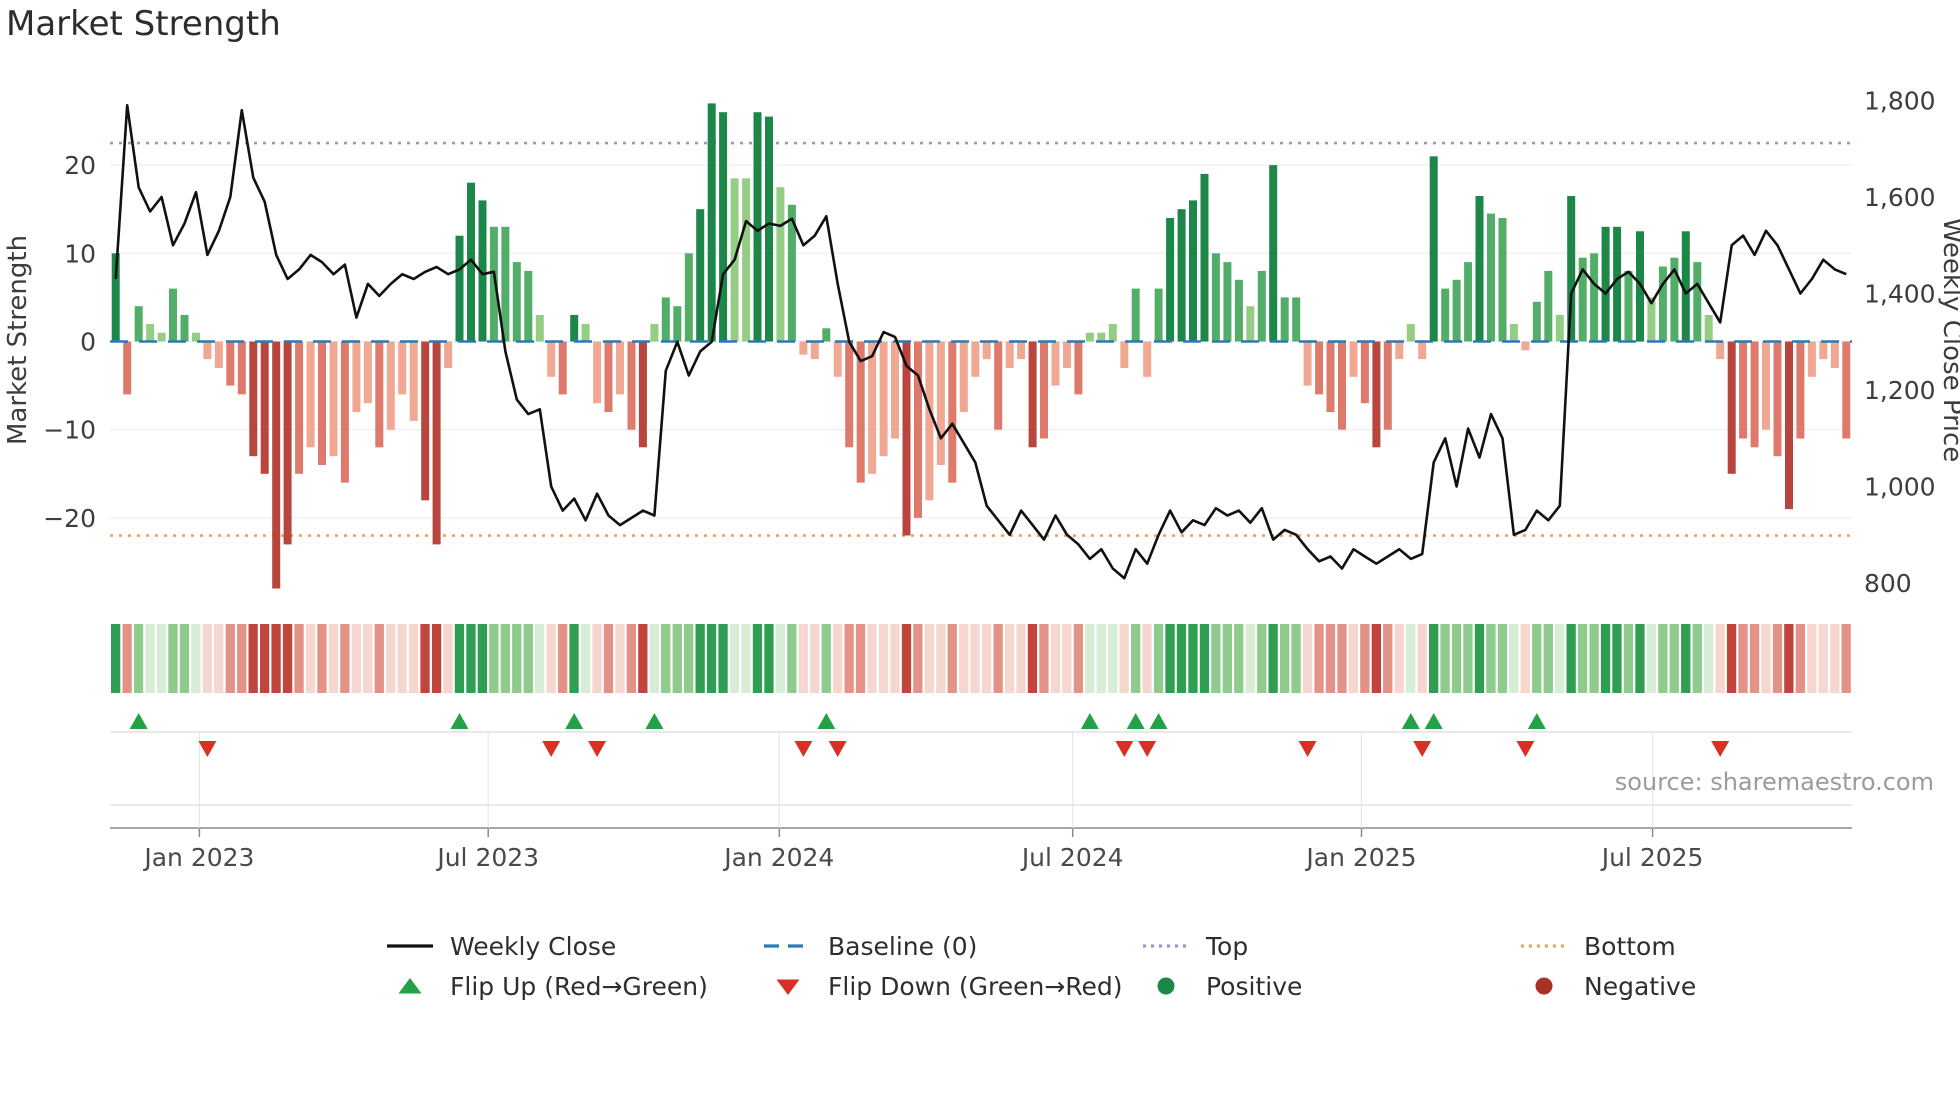 This screenshot has width=1960, height=1102. What do you see at coordinates (573, 946) in the screenshot?
I see `legend-item-weekly-close: Weekly Close` at bounding box center [573, 946].